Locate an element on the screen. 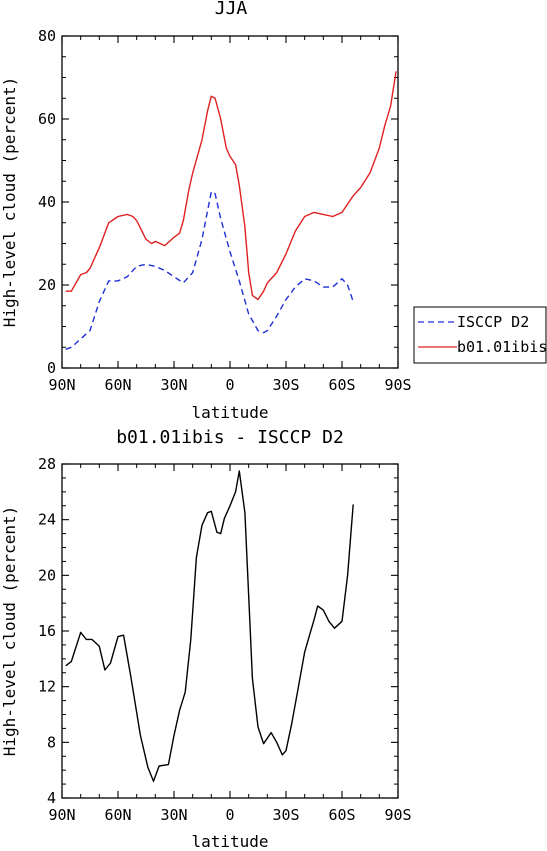 This screenshot has width=547, height=851. bottom-y-tick-label: 24 is located at coordinates (47, 520).